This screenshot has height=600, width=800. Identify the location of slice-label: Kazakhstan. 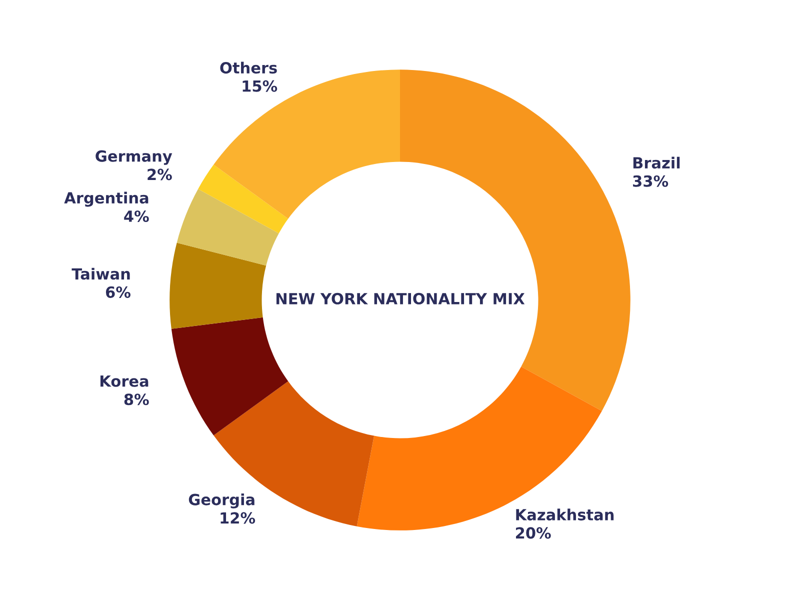
(565, 514).